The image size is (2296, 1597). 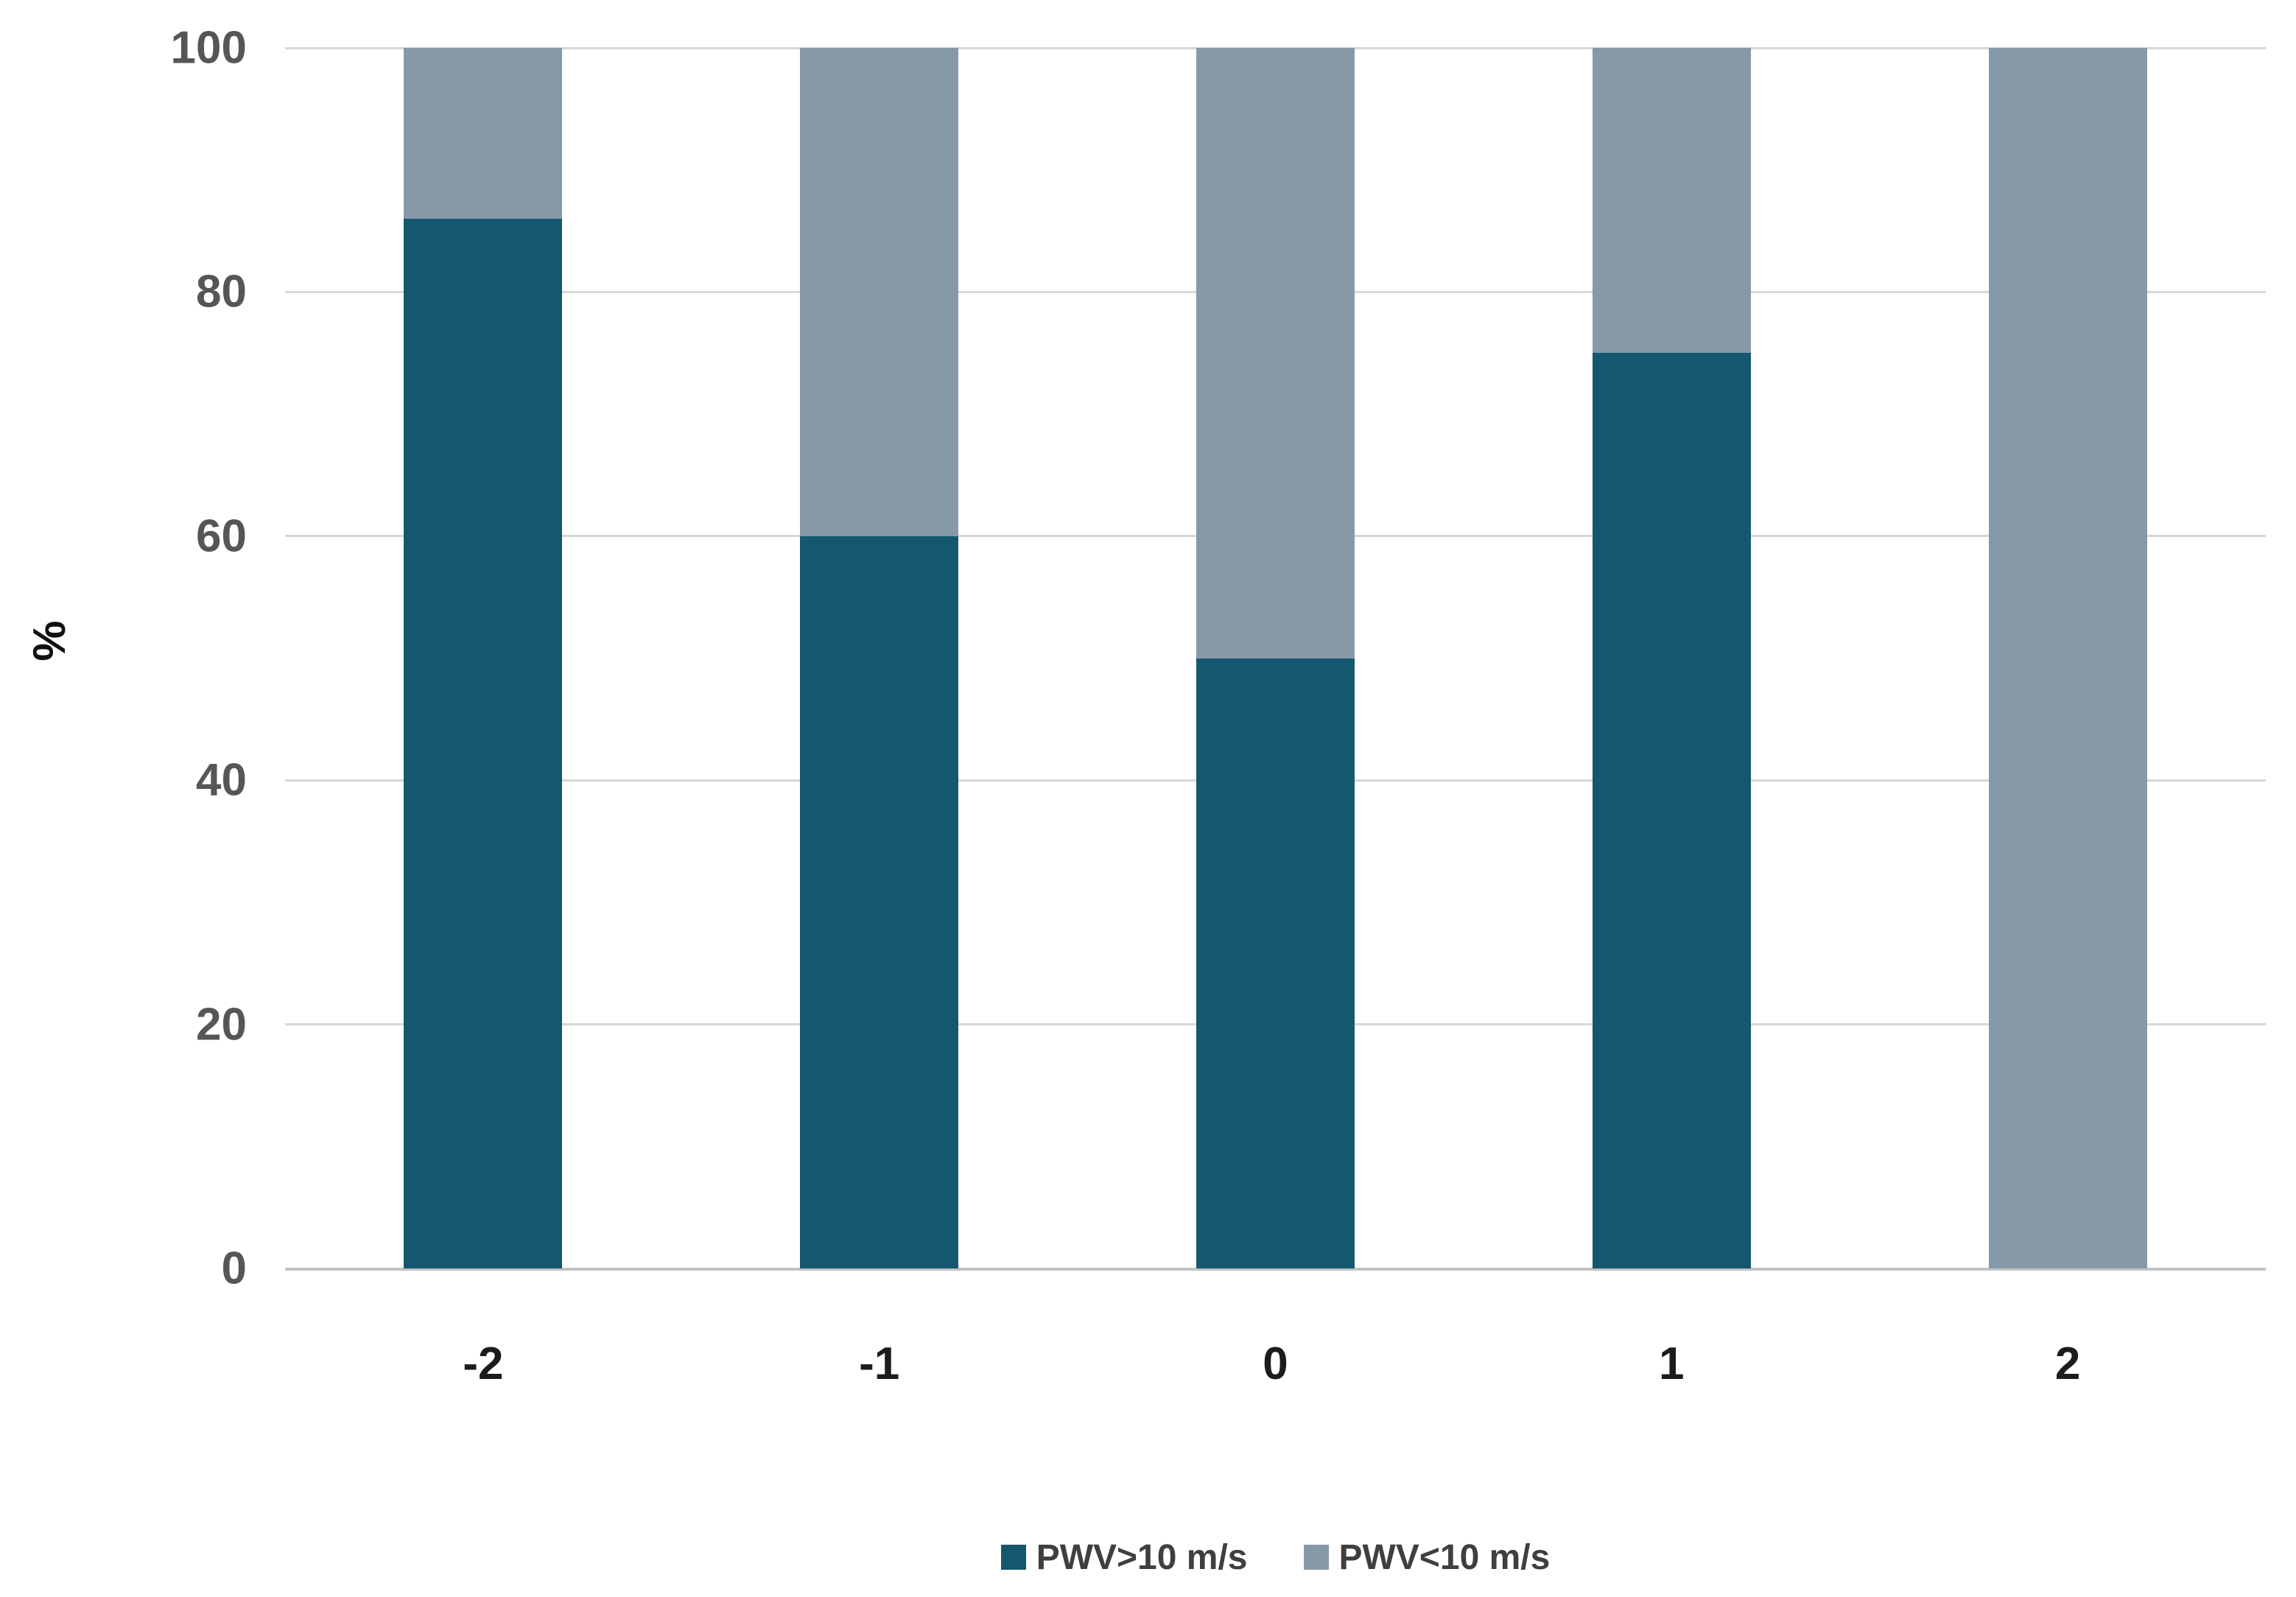 I want to click on legend-item-0: PWV>10 m/s, so click(x=1124, y=1557).